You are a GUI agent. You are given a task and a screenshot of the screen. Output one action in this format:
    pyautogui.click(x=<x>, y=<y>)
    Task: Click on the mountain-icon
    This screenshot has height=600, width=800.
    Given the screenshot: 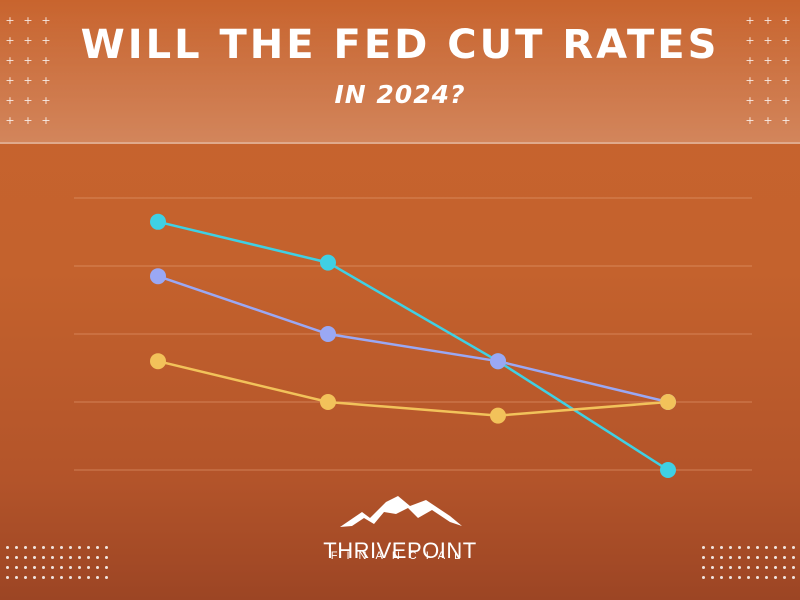 What is the action you would take?
    pyautogui.click(x=401, y=511)
    